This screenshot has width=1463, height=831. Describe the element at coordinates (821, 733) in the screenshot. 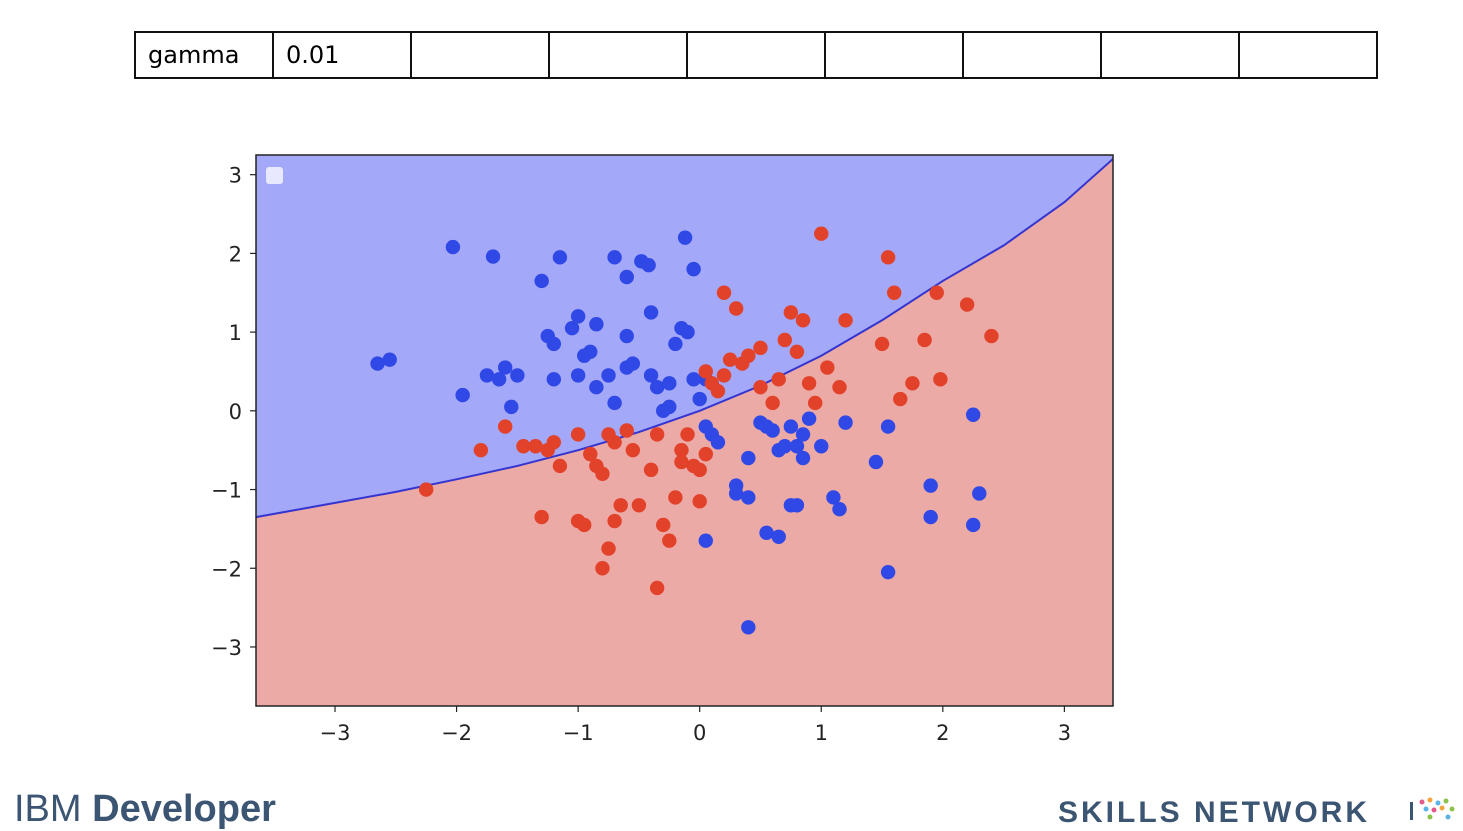

I see `x-tick-label: 1` at that location.